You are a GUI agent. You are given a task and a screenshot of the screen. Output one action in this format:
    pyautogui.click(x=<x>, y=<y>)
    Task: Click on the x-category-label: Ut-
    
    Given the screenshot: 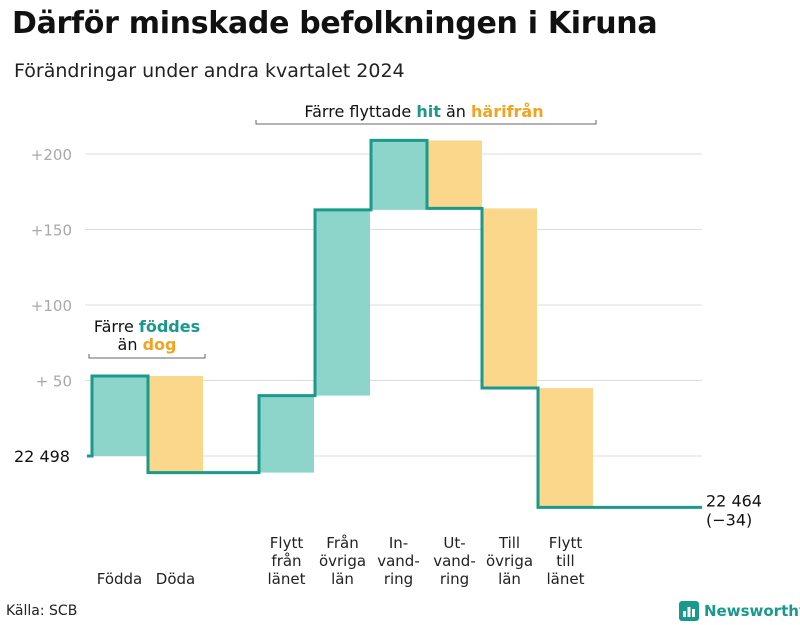 What is the action you would take?
    pyautogui.click(x=454, y=543)
    